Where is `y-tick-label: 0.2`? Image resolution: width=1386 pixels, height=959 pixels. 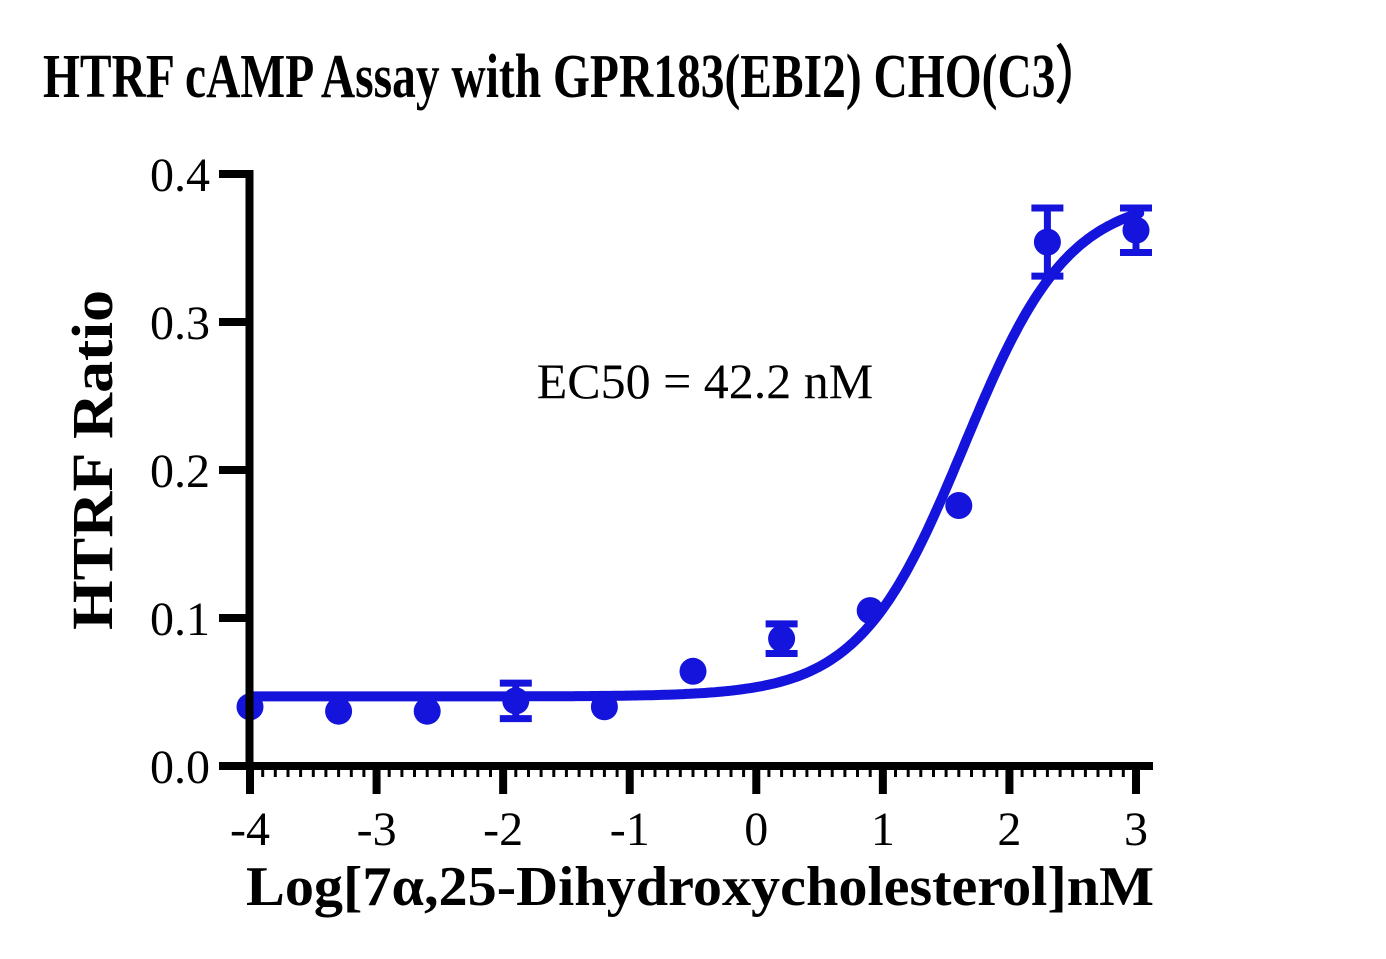
y-tick-label: 0.2 is located at coordinates (180, 471).